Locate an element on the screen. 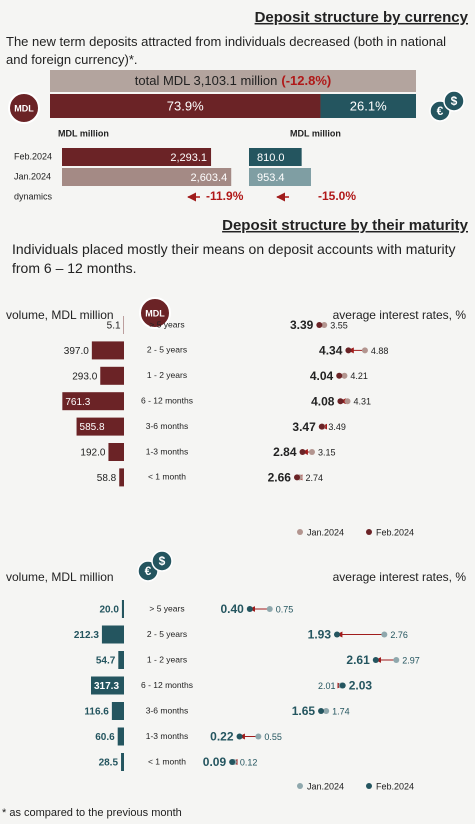  maturity-title: Deposit structure by their maturity is located at coordinates (345, 225).